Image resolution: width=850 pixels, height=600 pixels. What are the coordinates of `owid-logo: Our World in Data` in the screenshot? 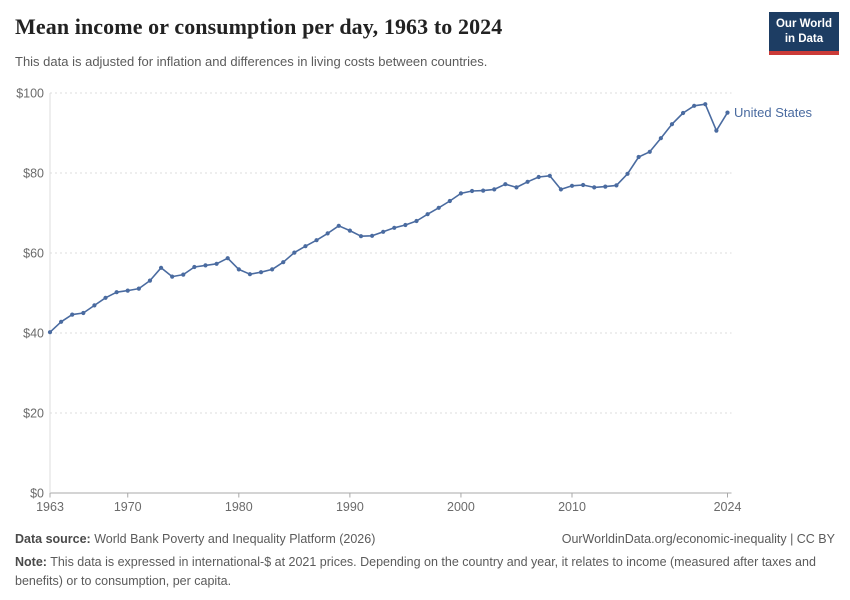 It's located at (803, 33).